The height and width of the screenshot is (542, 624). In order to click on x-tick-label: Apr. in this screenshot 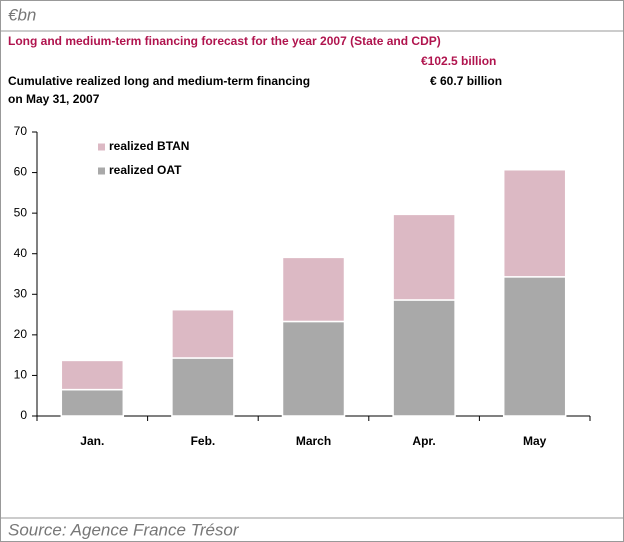, I will do `click(423, 441)`.